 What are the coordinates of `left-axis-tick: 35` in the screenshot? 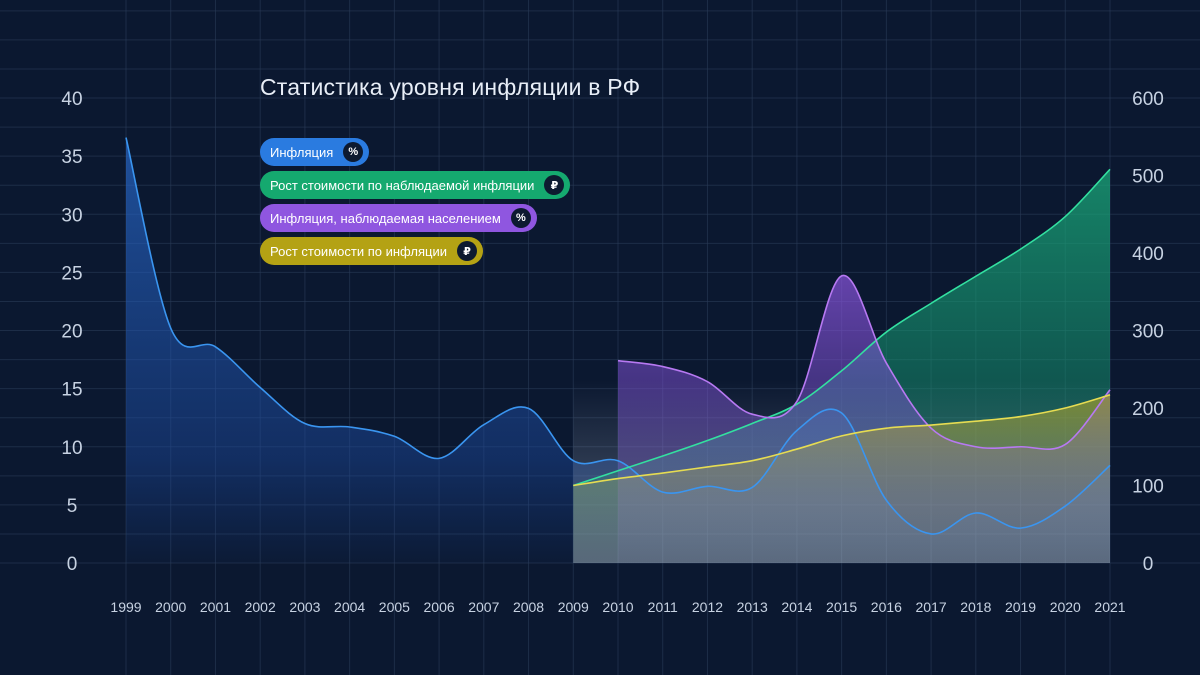 It's located at (71, 157).